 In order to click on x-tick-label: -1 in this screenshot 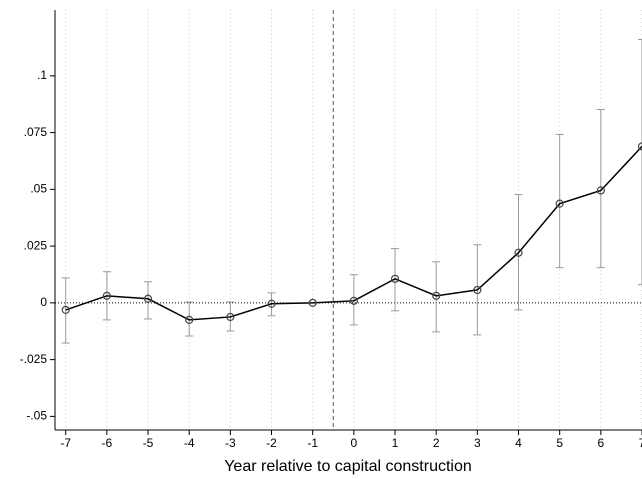, I will do `click(312, 443)`.